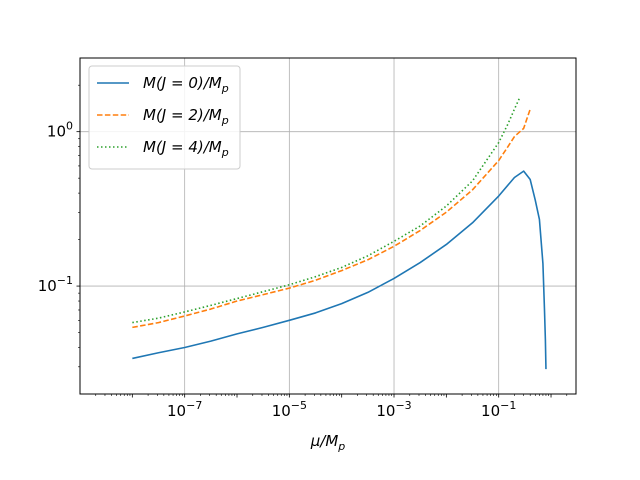  I want to click on x-tick-label: 10⁻¹, so click(498, 409).